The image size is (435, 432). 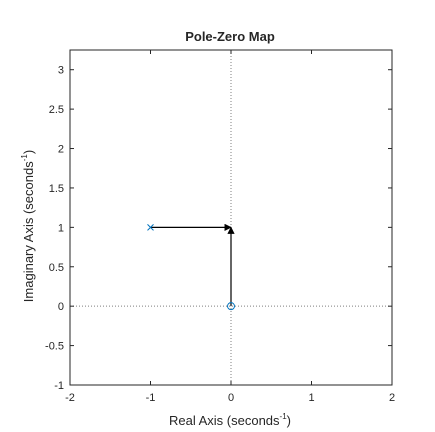 What do you see at coordinates (230, 420) in the screenshot?
I see `x-axis-label: Real Axis (seconds-1)` at bounding box center [230, 420].